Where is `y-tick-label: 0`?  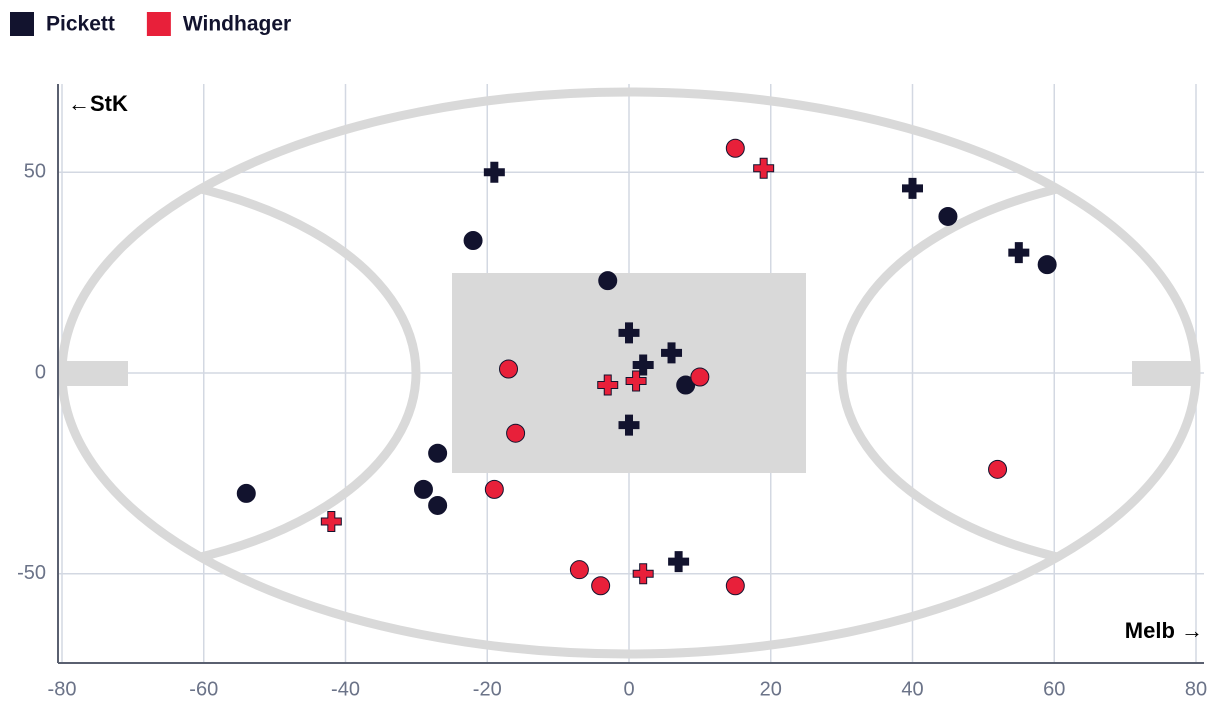
y-tick-label: 0 is located at coordinates (40, 372).